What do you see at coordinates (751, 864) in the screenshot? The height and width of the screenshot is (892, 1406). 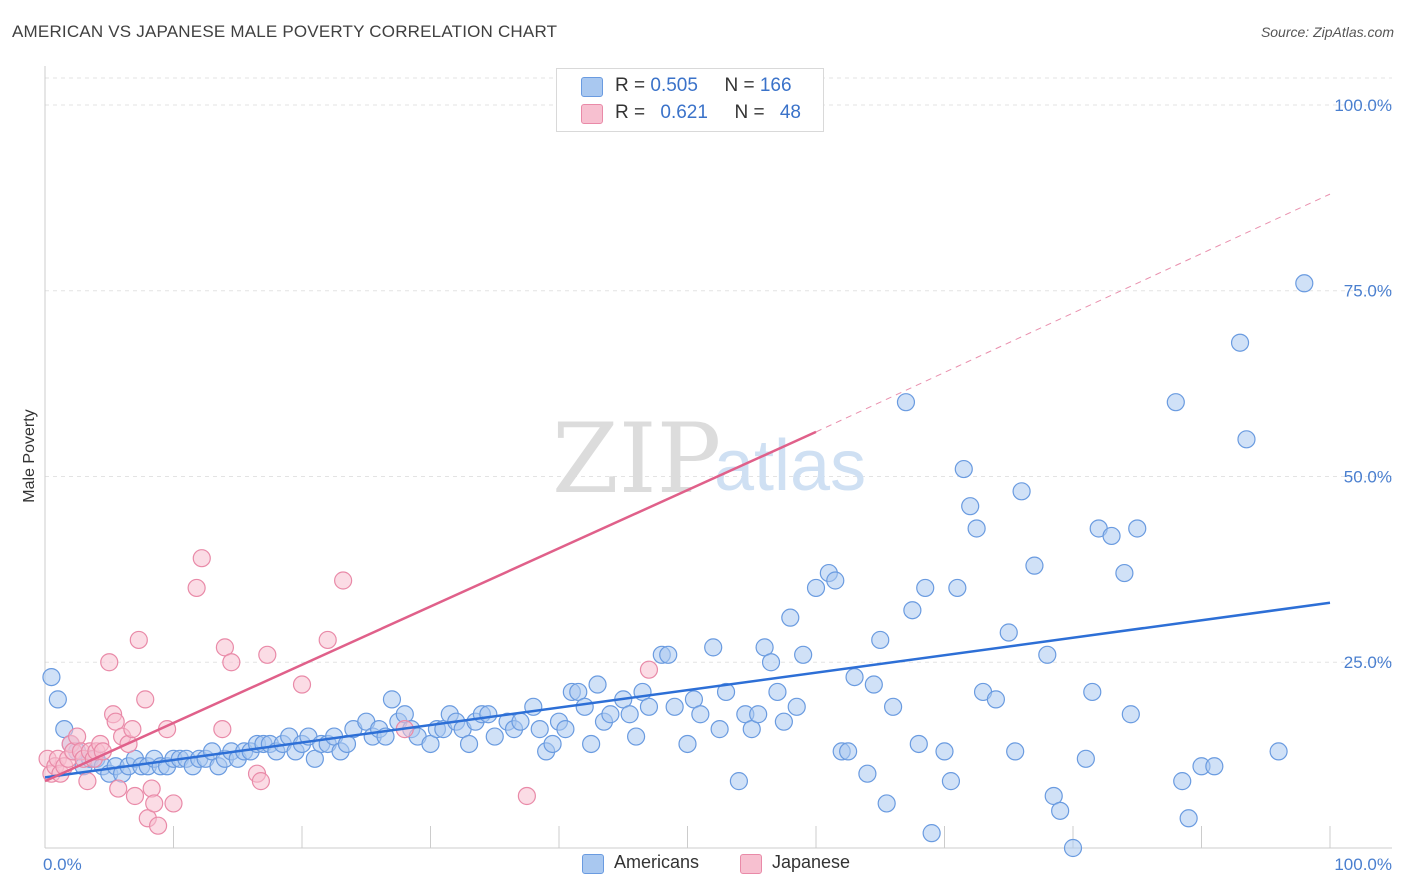 I see `legend-japanese-swatch` at bounding box center [751, 864].